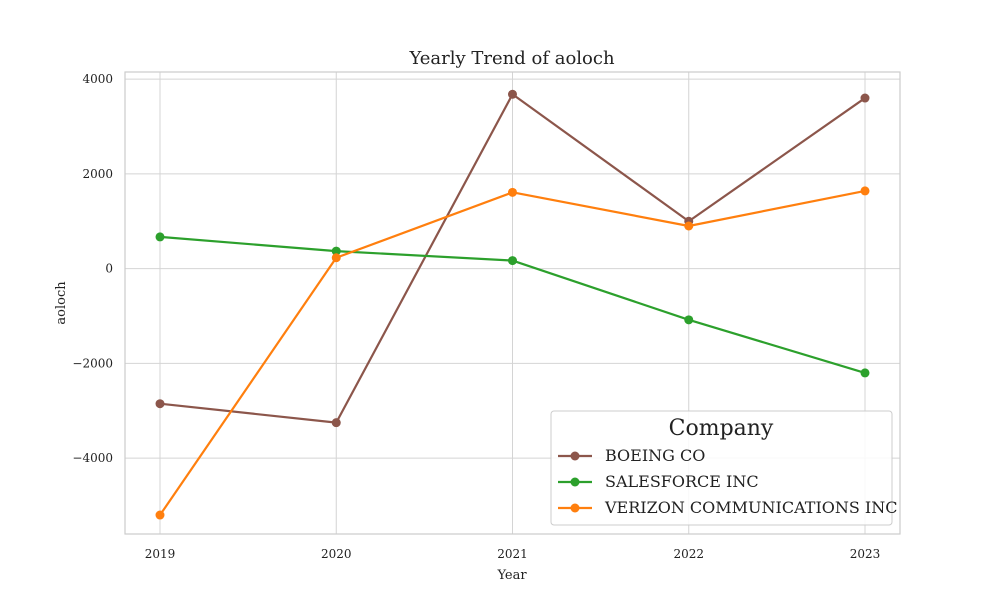 The image size is (1000, 604). Describe the element at coordinates (682, 481) in the screenshot. I see `legend-label: SALESFORCE INC` at that location.